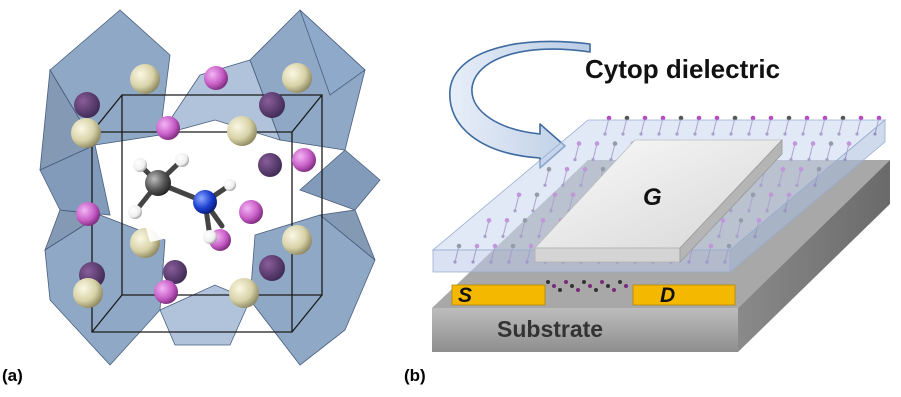  Describe the element at coordinates (682, 69) in the screenshot. I see `cytop-dielectric-label: Cytop dielectric` at that location.